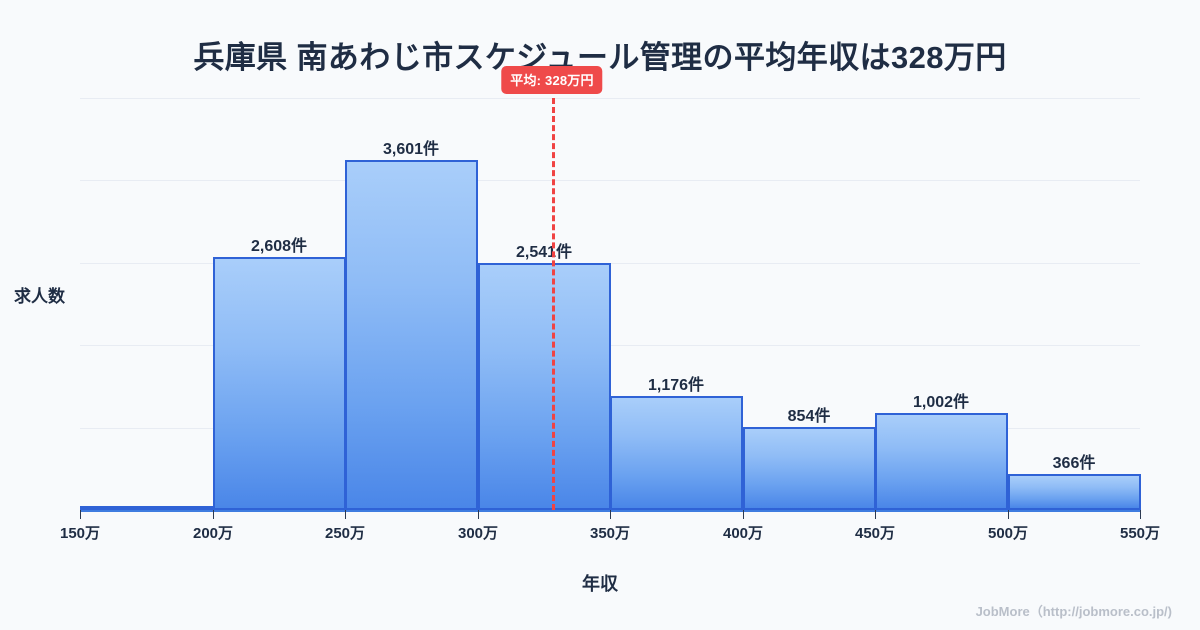 This screenshot has width=1200, height=630. What do you see at coordinates (553, 304) in the screenshot?
I see `mean-line` at bounding box center [553, 304].